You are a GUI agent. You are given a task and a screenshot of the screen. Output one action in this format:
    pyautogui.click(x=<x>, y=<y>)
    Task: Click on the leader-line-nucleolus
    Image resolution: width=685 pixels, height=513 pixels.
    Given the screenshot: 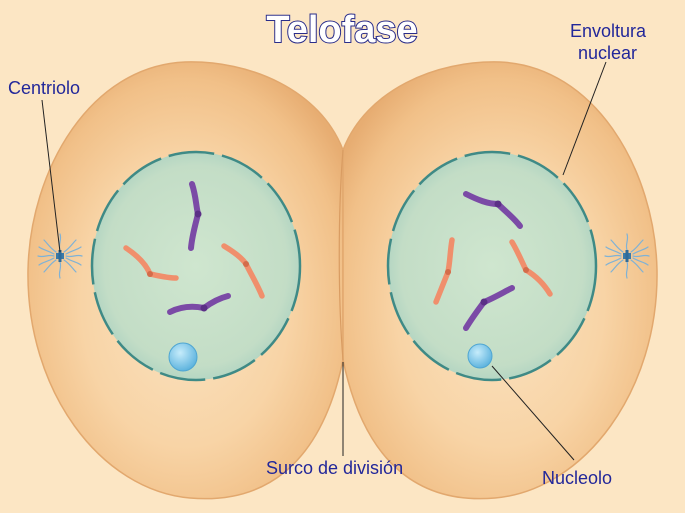 What is the action you would take?
    pyautogui.click(x=533, y=413)
    